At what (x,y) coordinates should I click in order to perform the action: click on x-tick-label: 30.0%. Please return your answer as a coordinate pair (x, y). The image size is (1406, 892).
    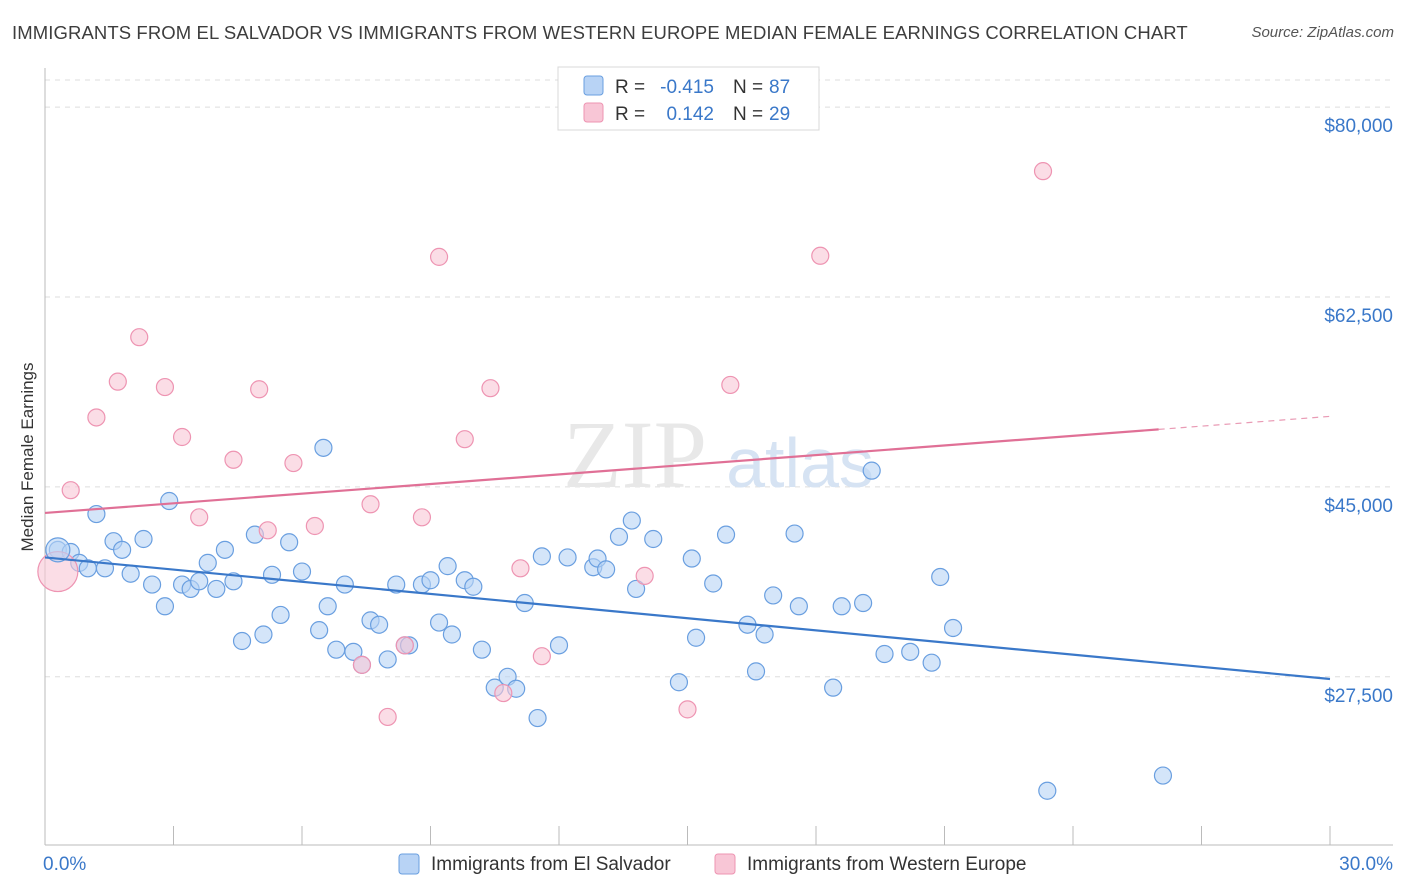
    Looking at the image, I should click on (1366, 864).